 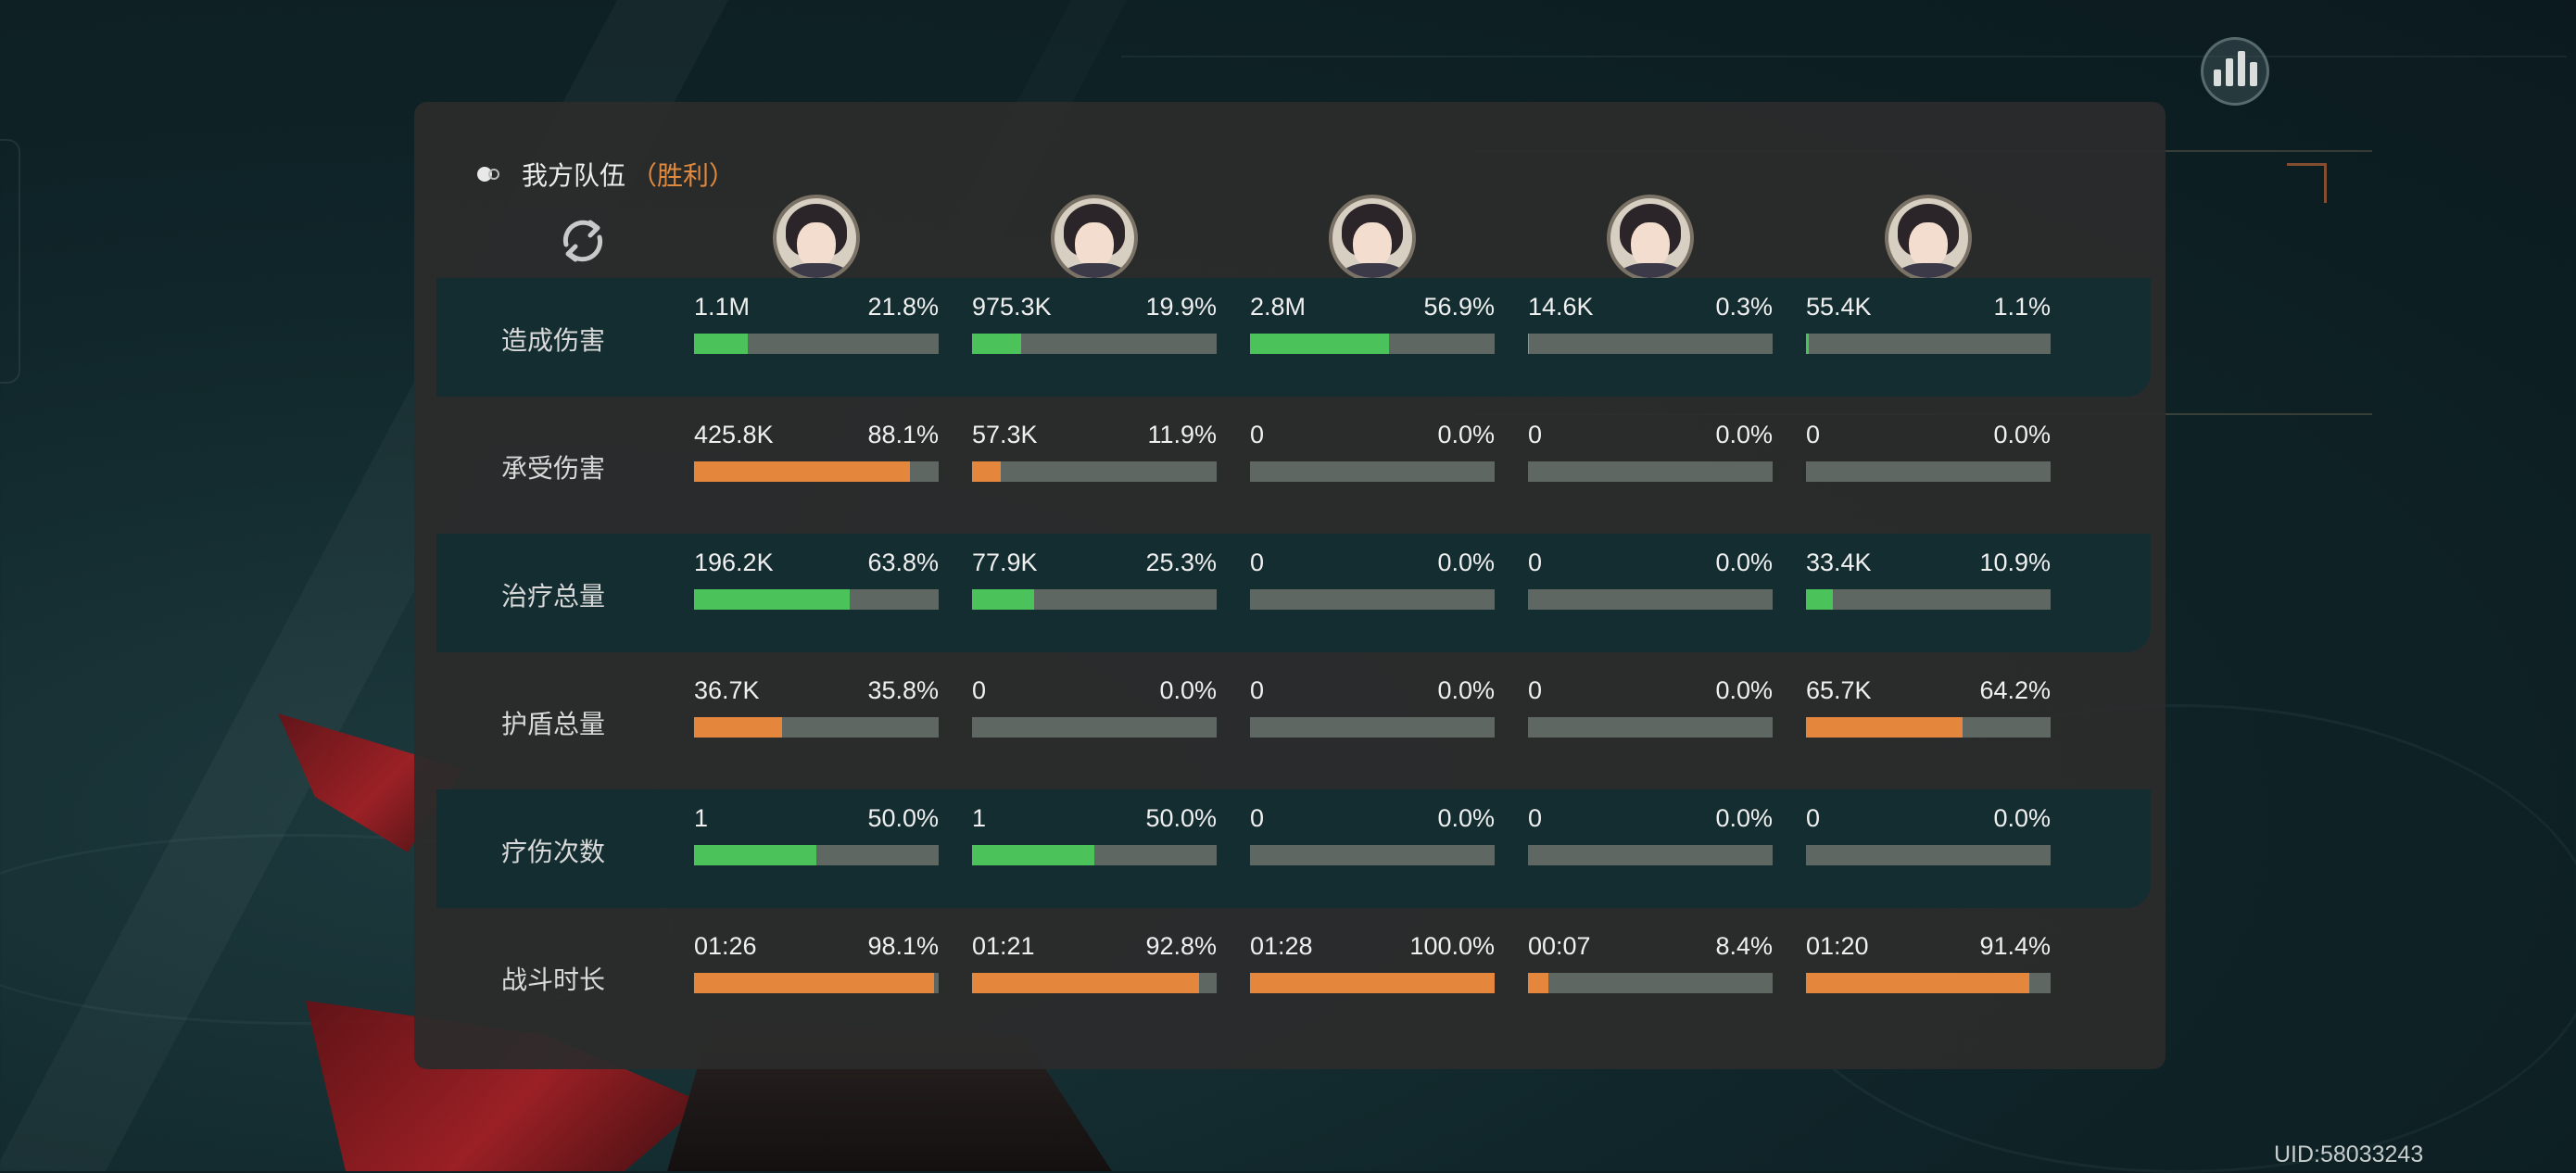 I want to click on stat-label: 承受伤害, so click(x=553, y=468).